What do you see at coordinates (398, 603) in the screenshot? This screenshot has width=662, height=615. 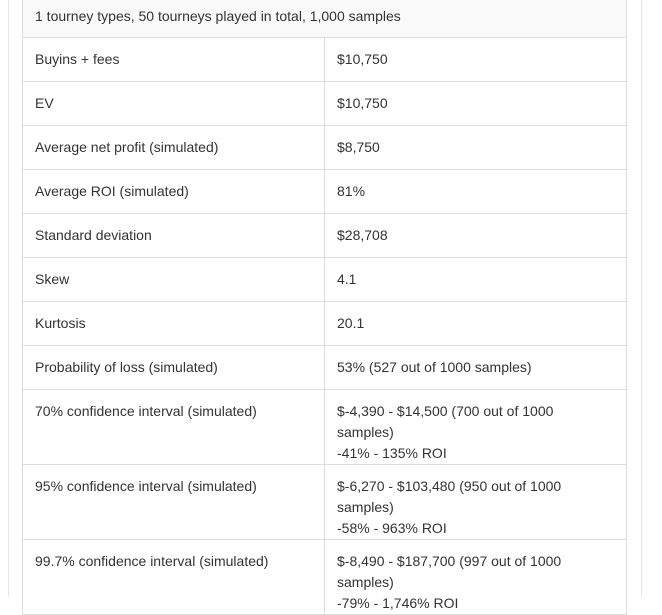 I see `row-value-roi: -79% - 1,746% ROI` at bounding box center [398, 603].